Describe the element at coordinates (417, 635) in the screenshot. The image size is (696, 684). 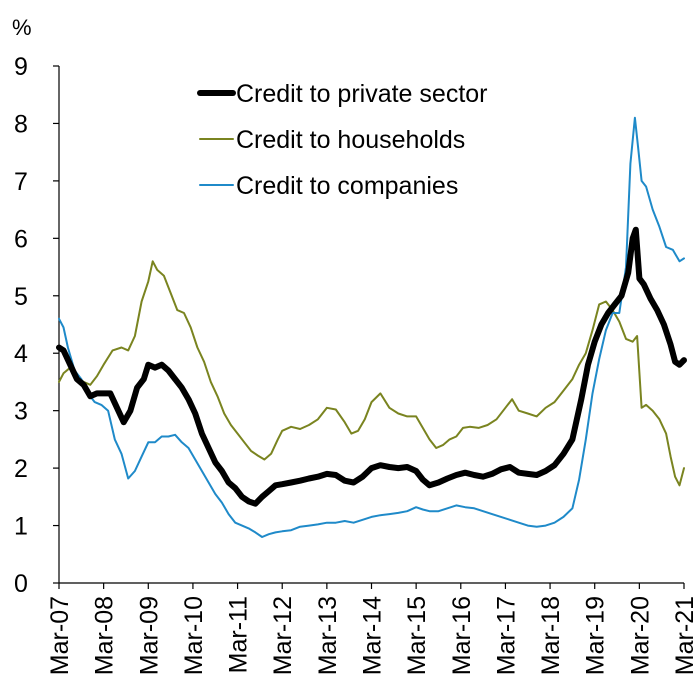
I see `x-tick-label: Mar-15` at that location.